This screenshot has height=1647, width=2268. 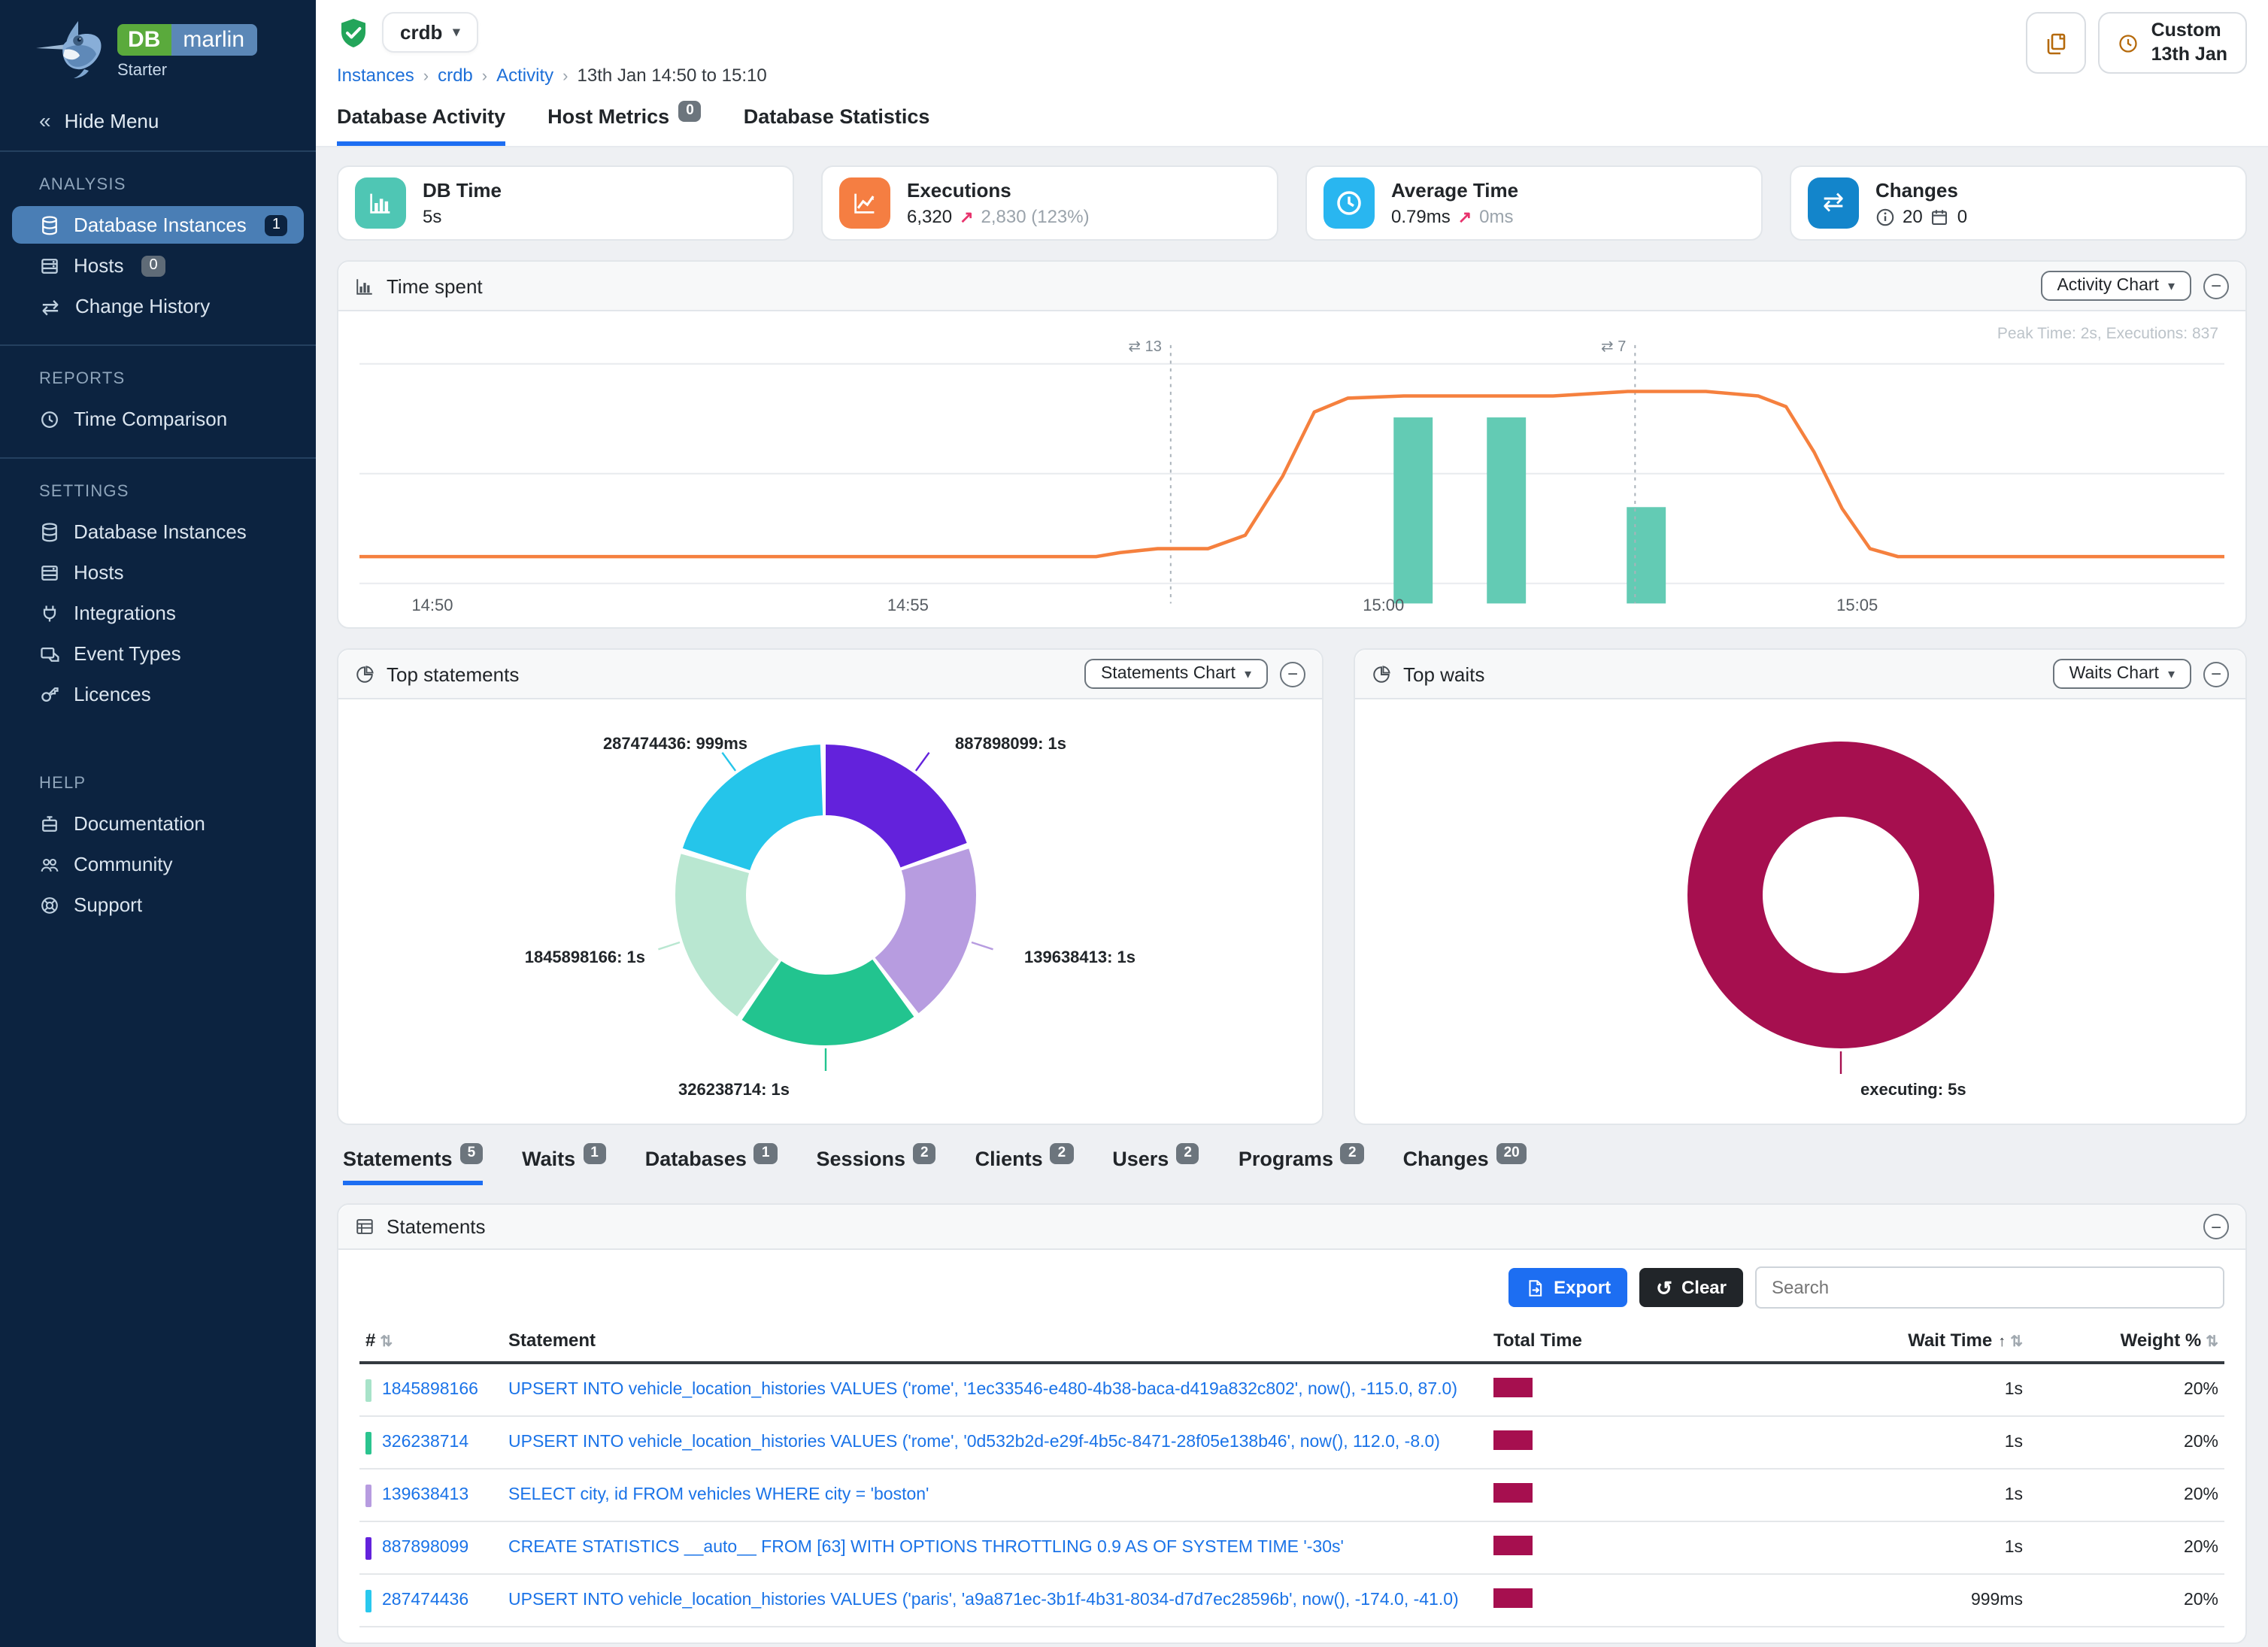 What do you see at coordinates (525, 75) in the screenshot?
I see `breadcrumb-activity: Activity` at bounding box center [525, 75].